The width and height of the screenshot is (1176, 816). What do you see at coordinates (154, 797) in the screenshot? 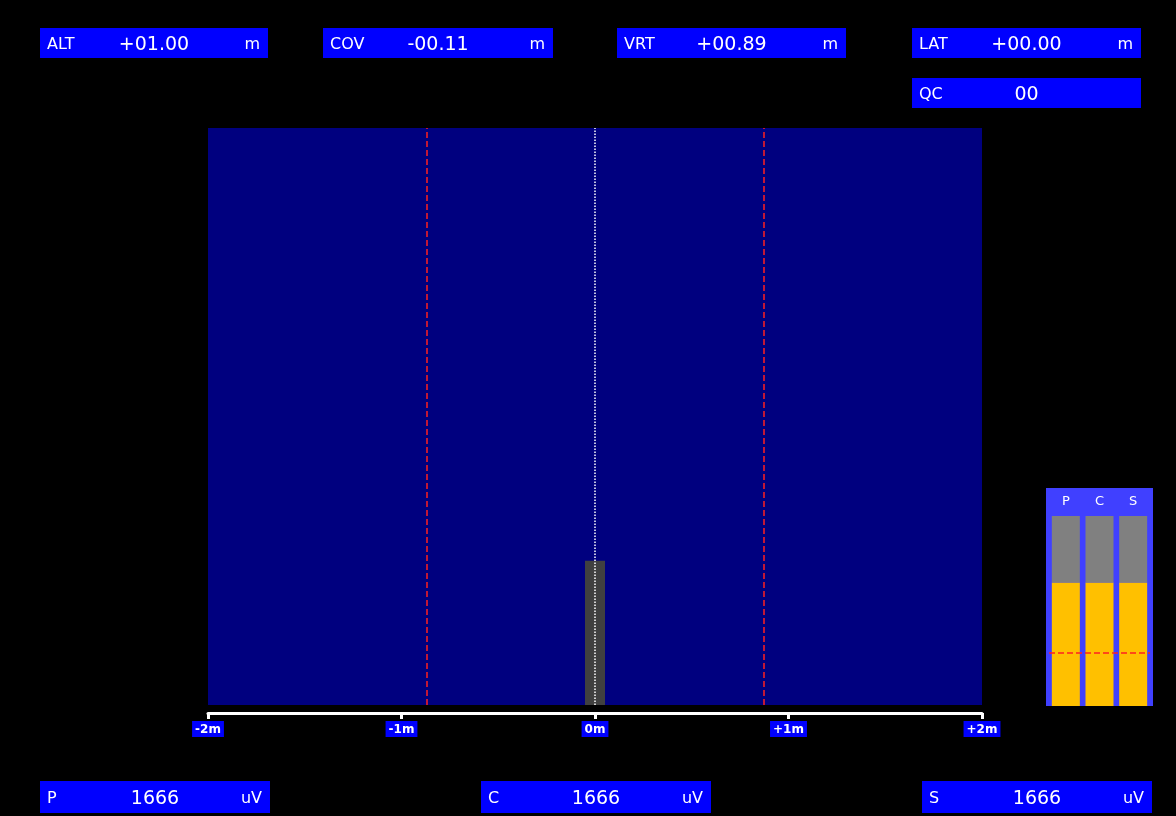
I see `text: P 1666 uV` at bounding box center [154, 797].